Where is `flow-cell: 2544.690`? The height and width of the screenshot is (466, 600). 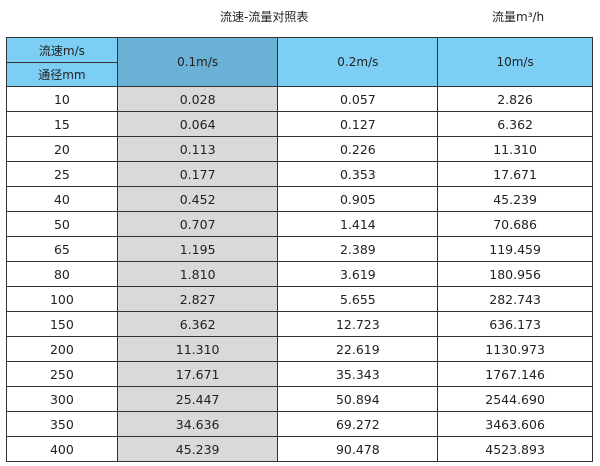 flow-cell: 2544.690 is located at coordinates (515, 399).